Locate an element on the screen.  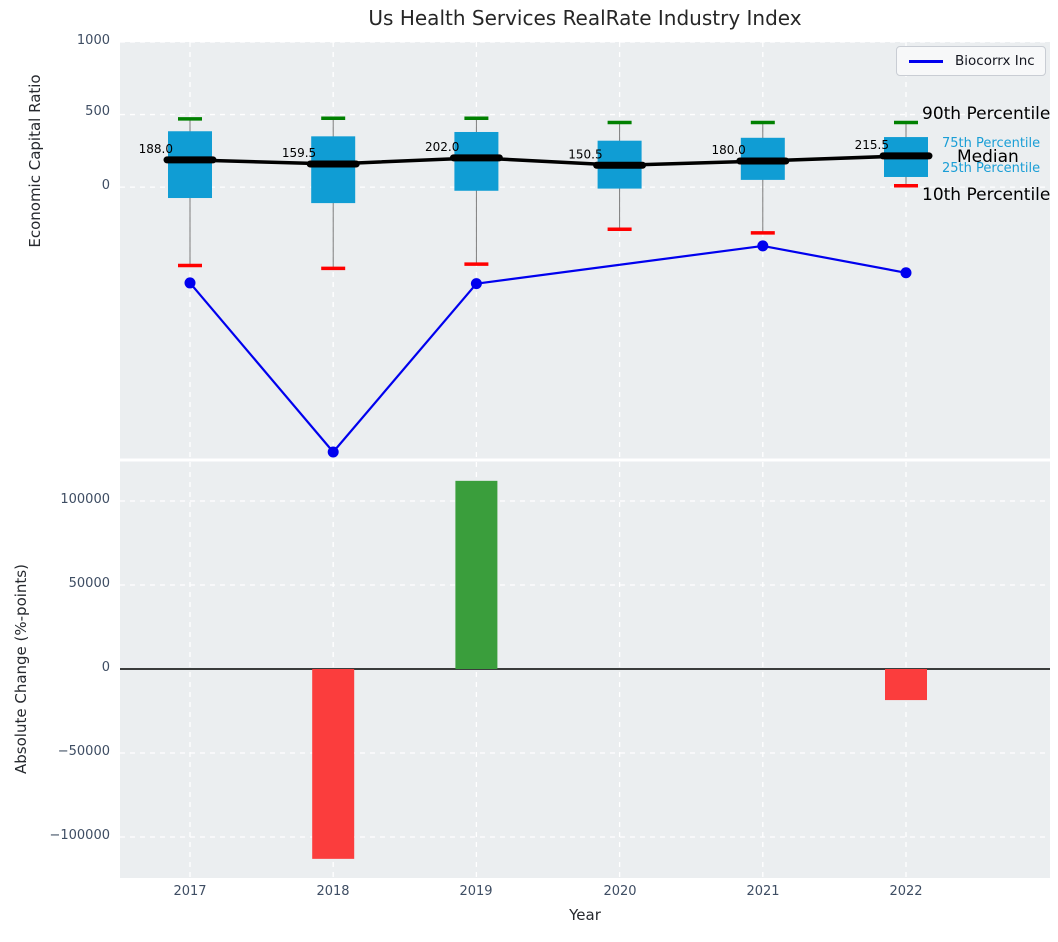
annotation-25th-percentile: 25th Percentile is located at coordinates (991, 168).